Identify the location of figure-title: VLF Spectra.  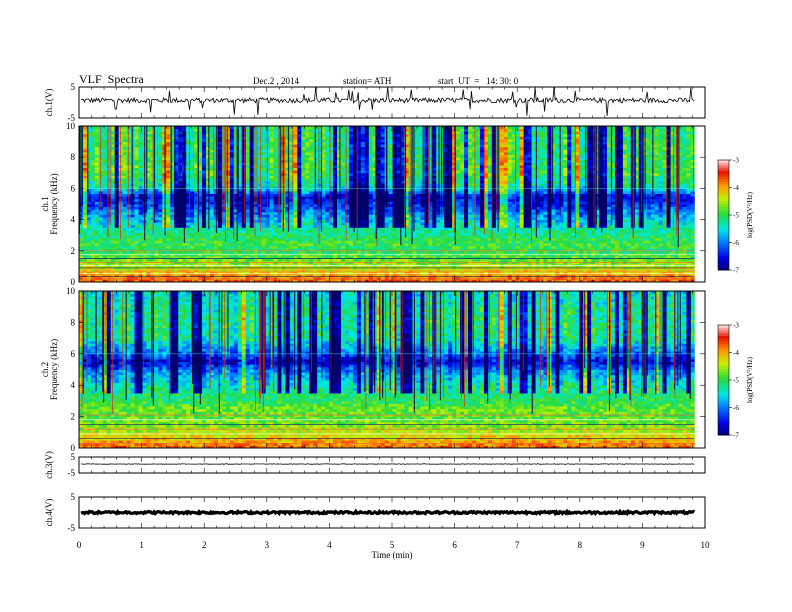
(111, 79).